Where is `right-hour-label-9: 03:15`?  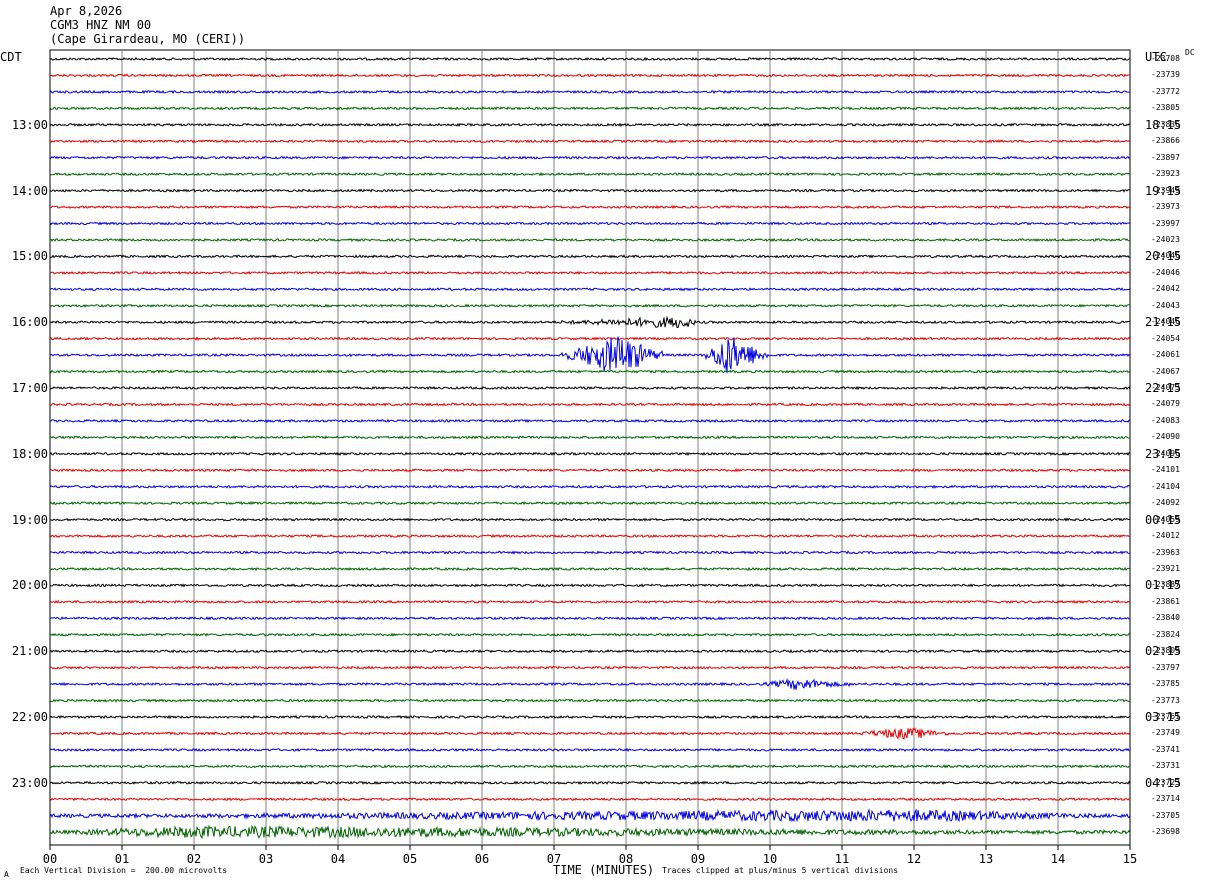
right-hour-label-9: 03:15 is located at coordinates (1163, 717).